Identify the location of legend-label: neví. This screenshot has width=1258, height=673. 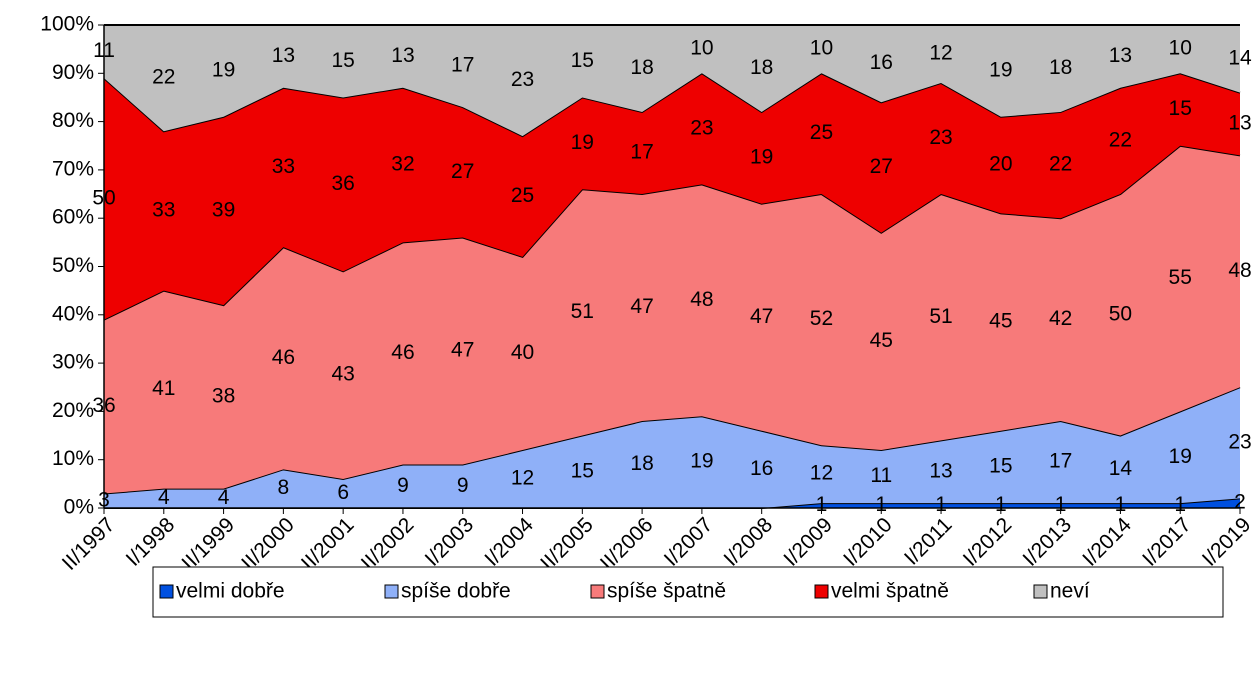
(1070, 591).